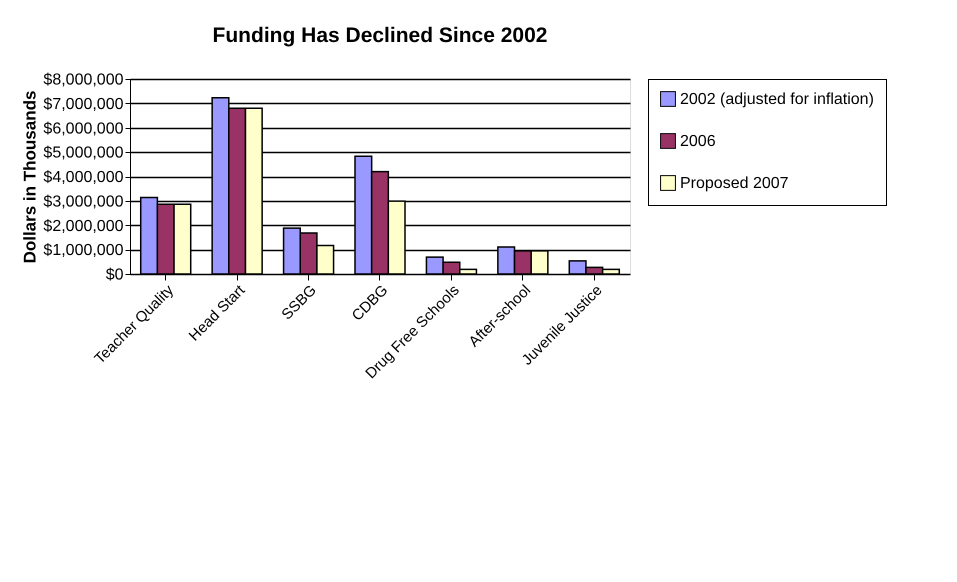  I want to click on y-tick-label: $5,000,000, so click(83, 153).